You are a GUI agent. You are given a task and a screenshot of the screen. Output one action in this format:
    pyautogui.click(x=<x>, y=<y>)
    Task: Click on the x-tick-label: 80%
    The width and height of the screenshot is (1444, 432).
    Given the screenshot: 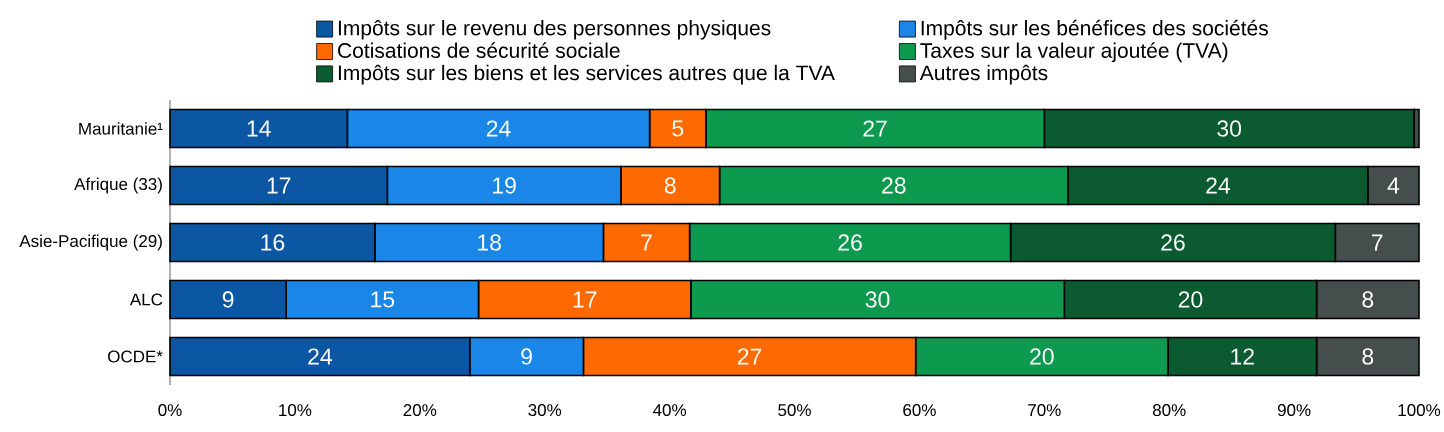 What is the action you would take?
    pyautogui.click(x=1169, y=410)
    